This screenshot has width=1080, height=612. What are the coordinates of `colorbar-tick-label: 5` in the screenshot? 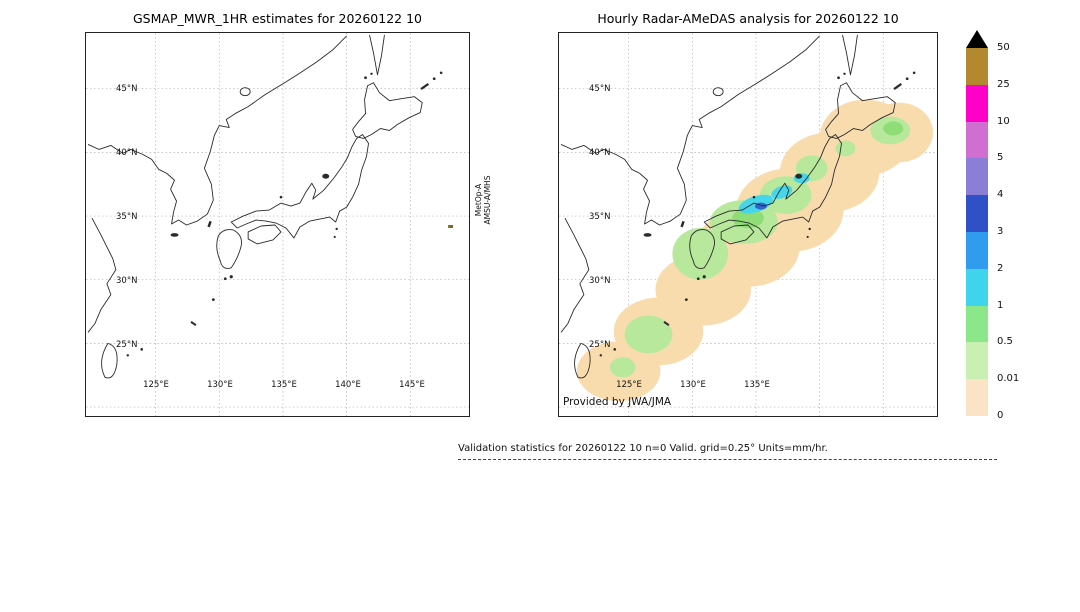 It's located at (1000, 158).